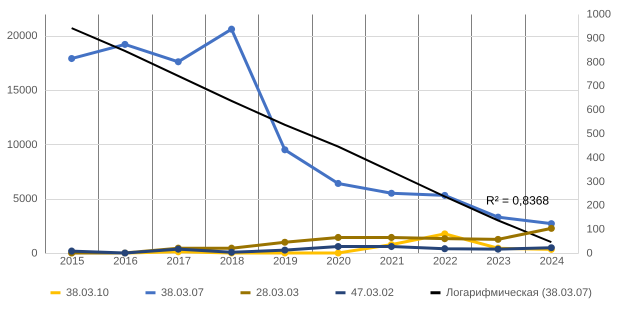 This screenshot has height=328, width=624. I want to click on x-tick-label: 2020, so click(338, 262).